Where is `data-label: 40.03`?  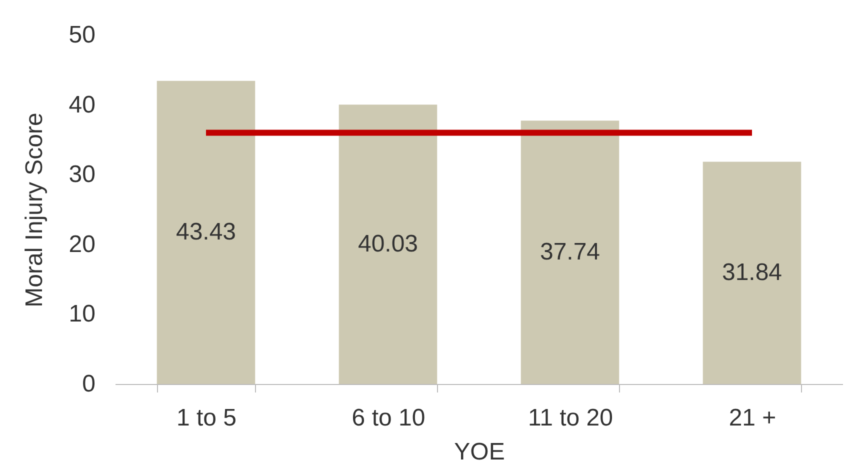 data-label: 40.03 is located at coordinates (388, 244).